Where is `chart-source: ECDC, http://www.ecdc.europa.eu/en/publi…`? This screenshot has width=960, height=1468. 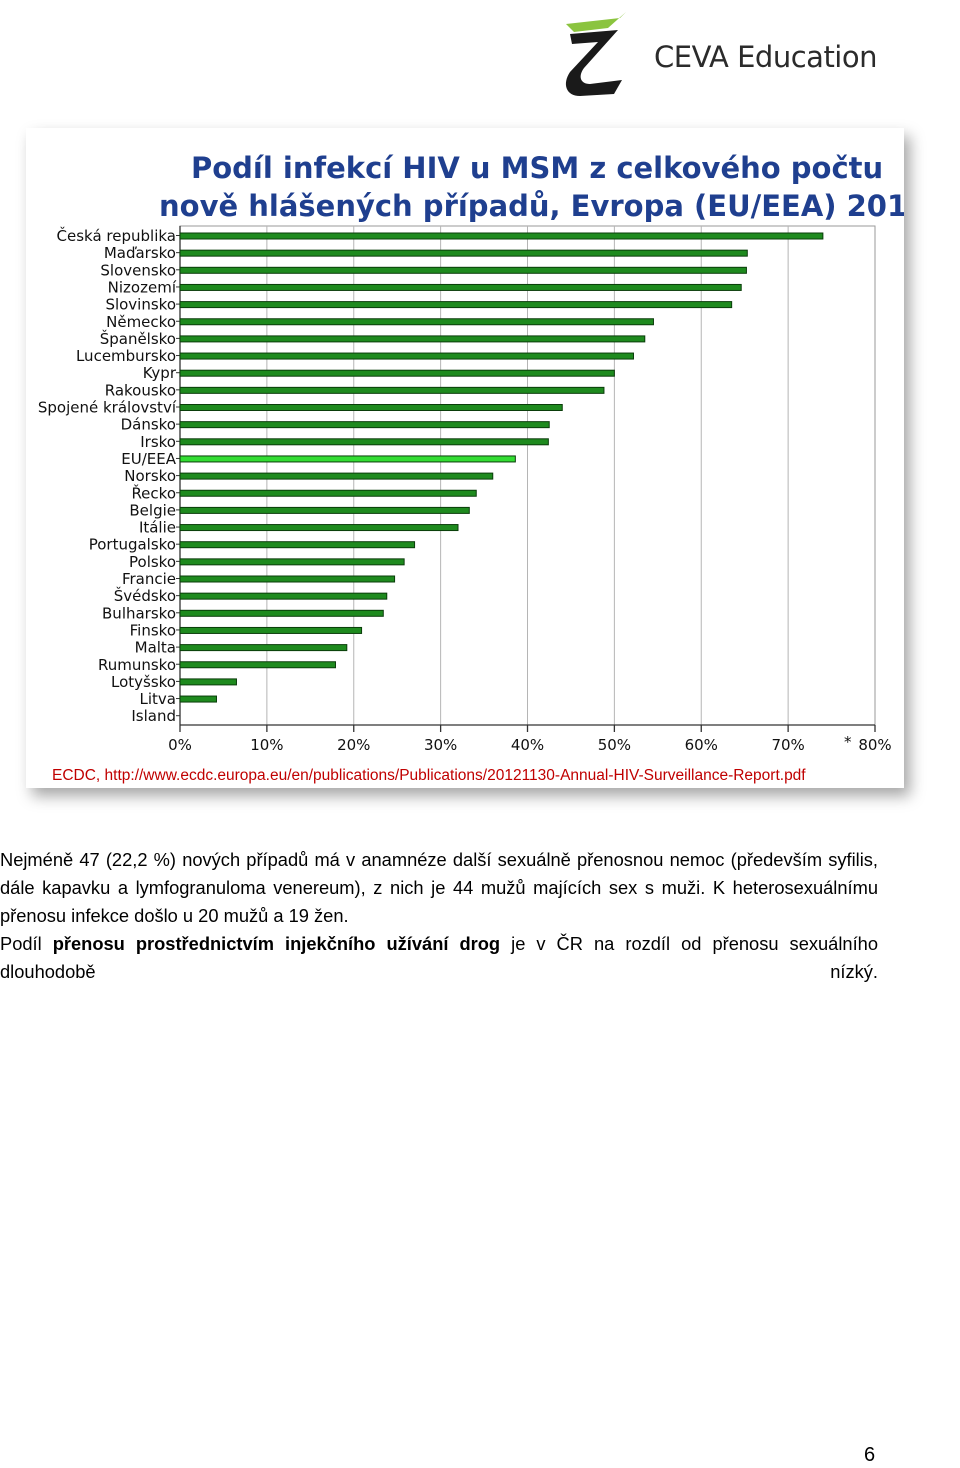
chart-source: ECDC, http://www.ecdc.europa.eu/en/publi… is located at coordinates (429, 775).